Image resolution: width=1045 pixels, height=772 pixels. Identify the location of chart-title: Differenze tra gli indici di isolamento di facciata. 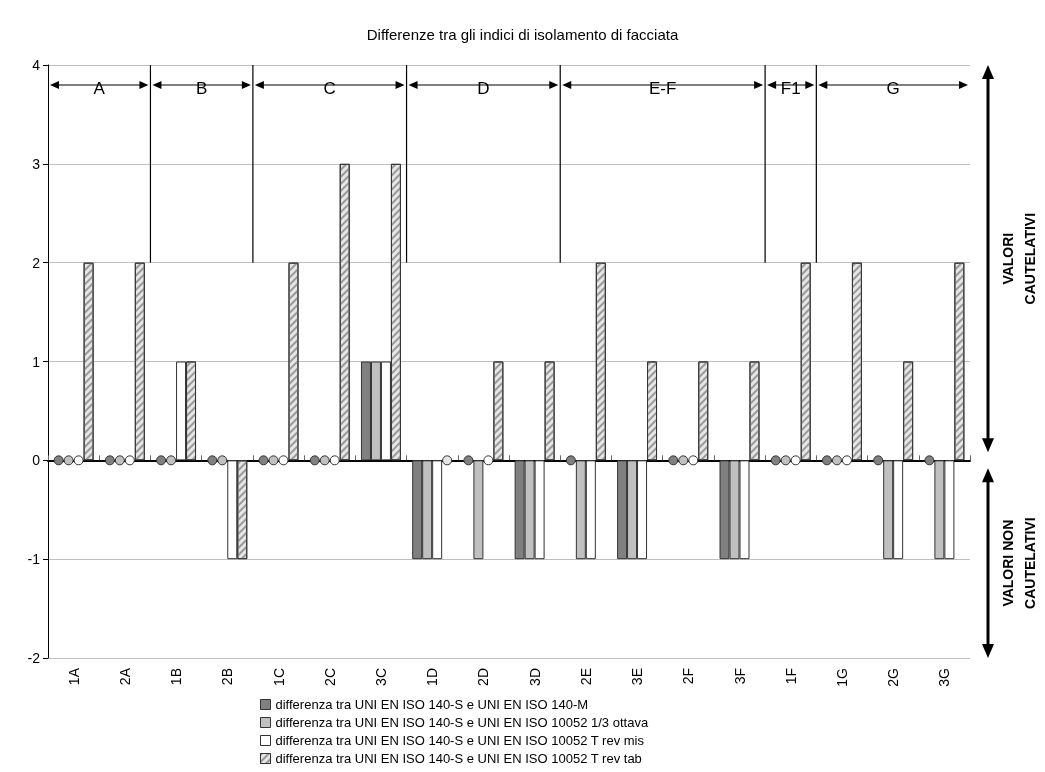
(522, 34).